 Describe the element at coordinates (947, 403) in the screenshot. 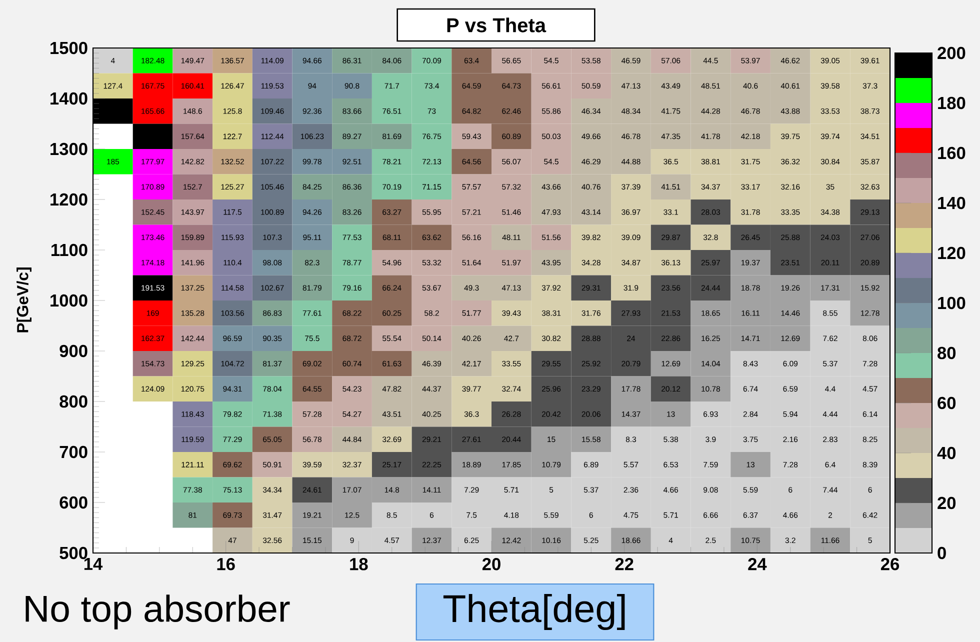

I see `color-bar-label: 60` at that location.